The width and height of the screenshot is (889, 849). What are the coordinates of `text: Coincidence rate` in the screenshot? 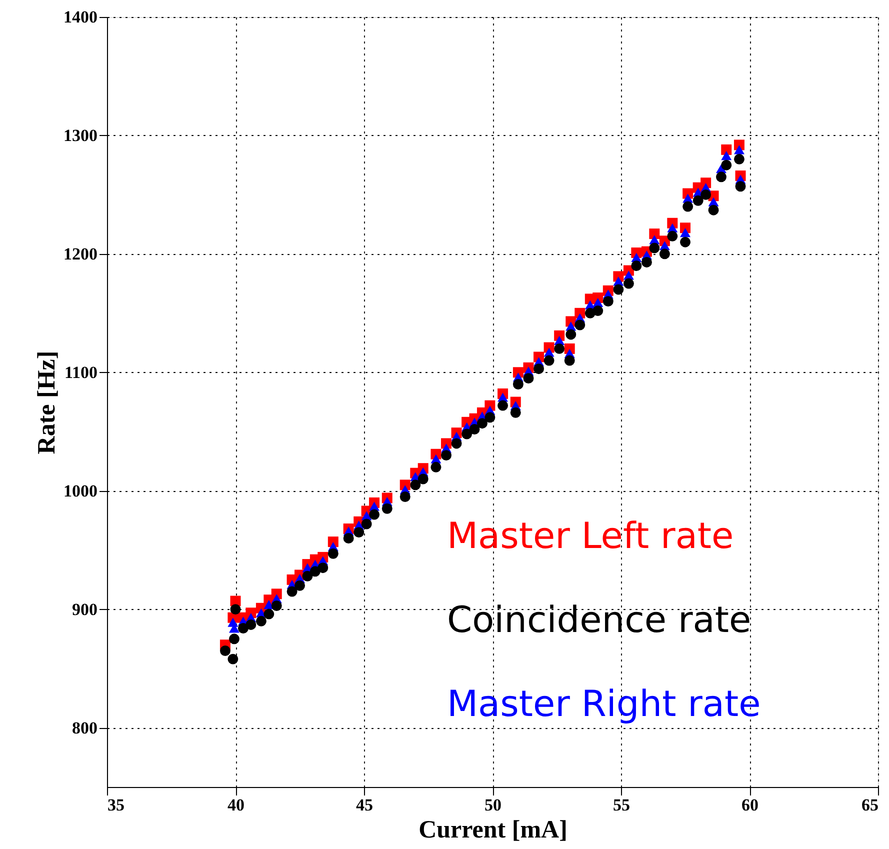 It's located at (599, 620).